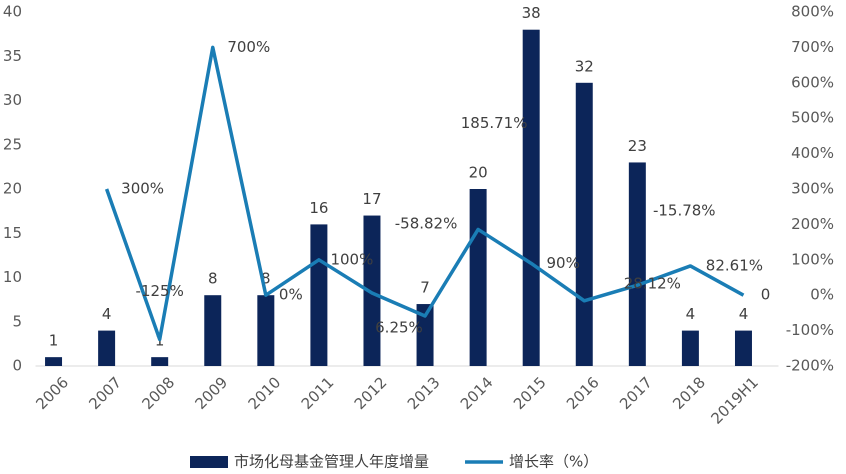 Image resolution: width=846 pixels, height=474 pixels. I want to click on line-label: 700%, so click(248, 47).